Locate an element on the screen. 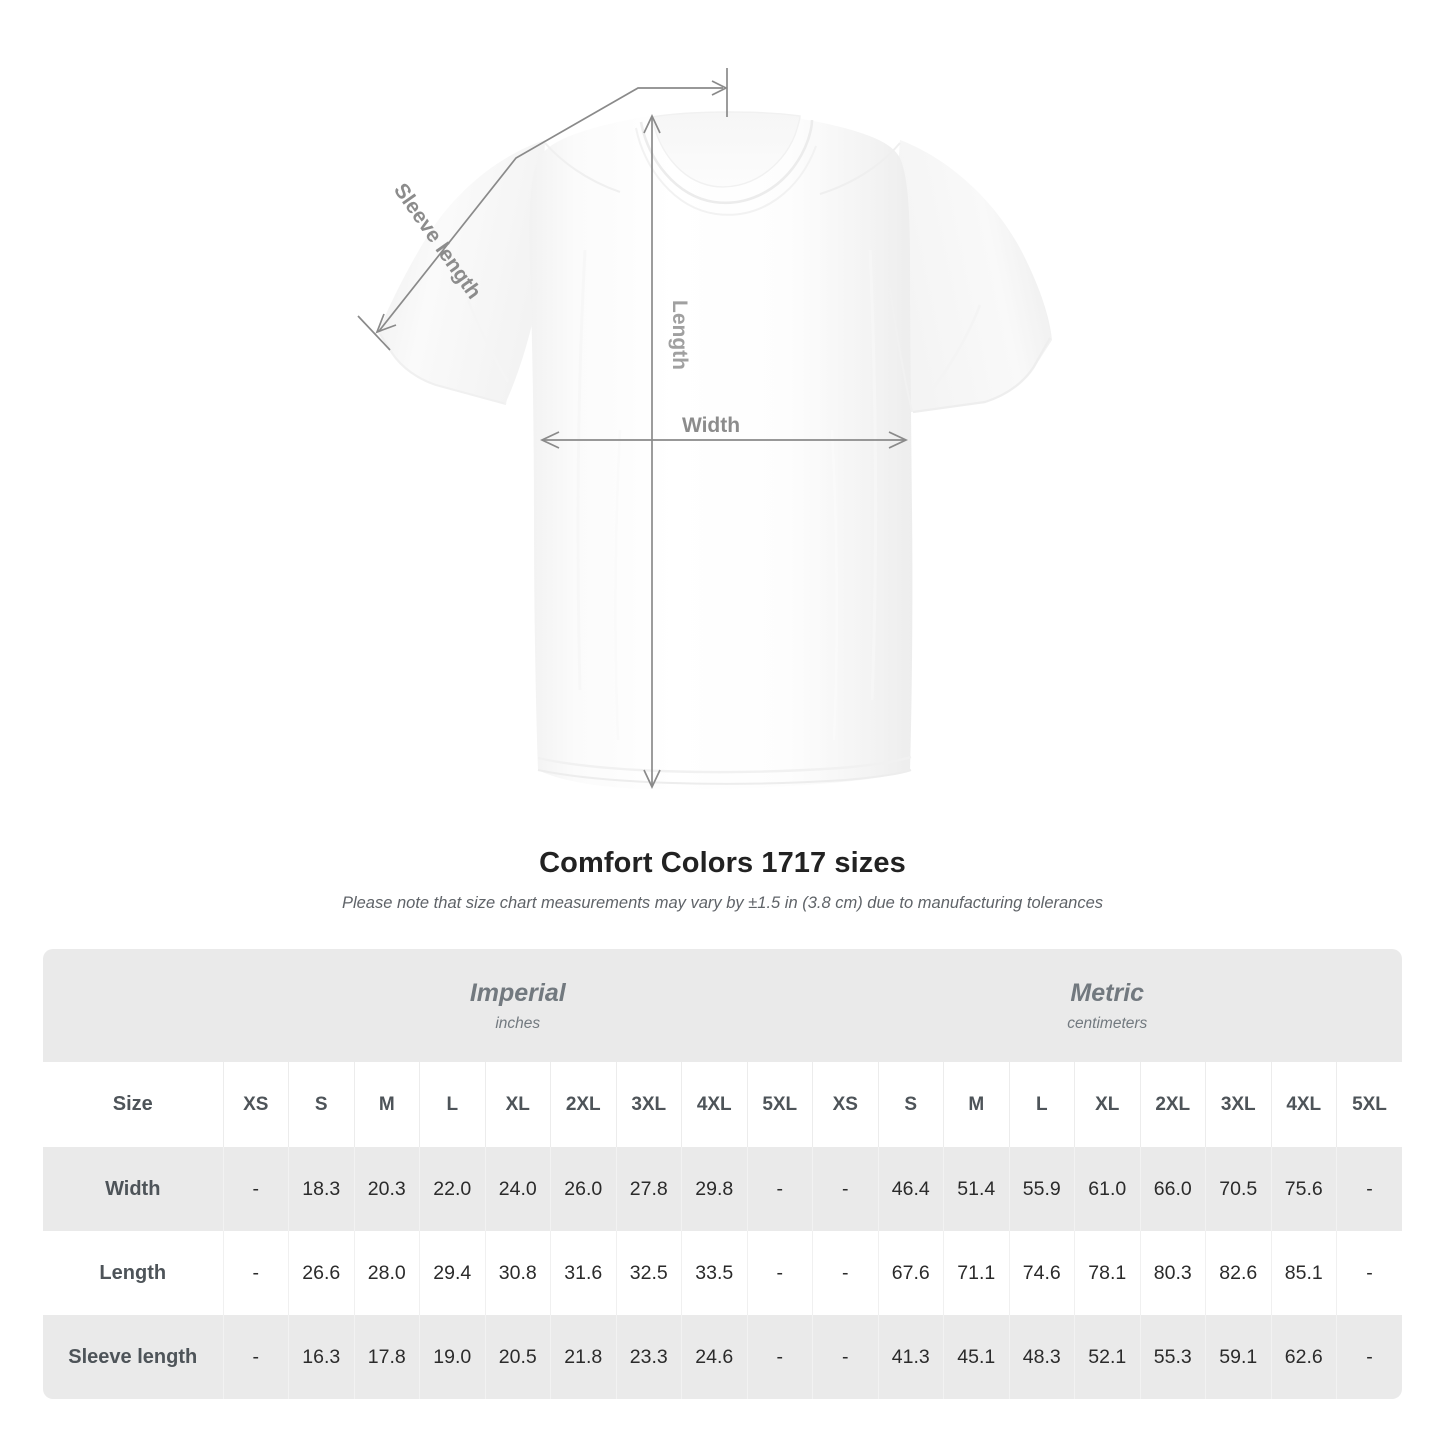 This screenshot has width=1445, height=1445. size-header-cell-17: 5XL is located at coordinates (1369, 1104).